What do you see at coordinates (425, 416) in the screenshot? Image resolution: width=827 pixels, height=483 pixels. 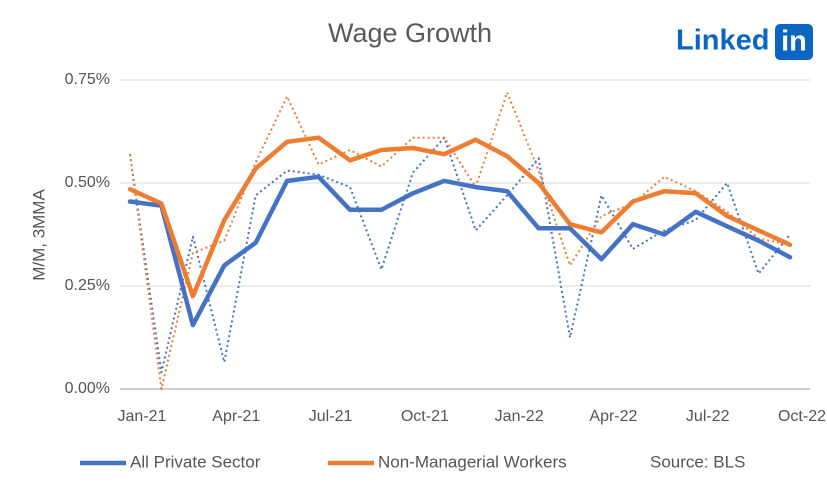 I see `x-tick-label: Oct-21` at bounding box center [425, 416].